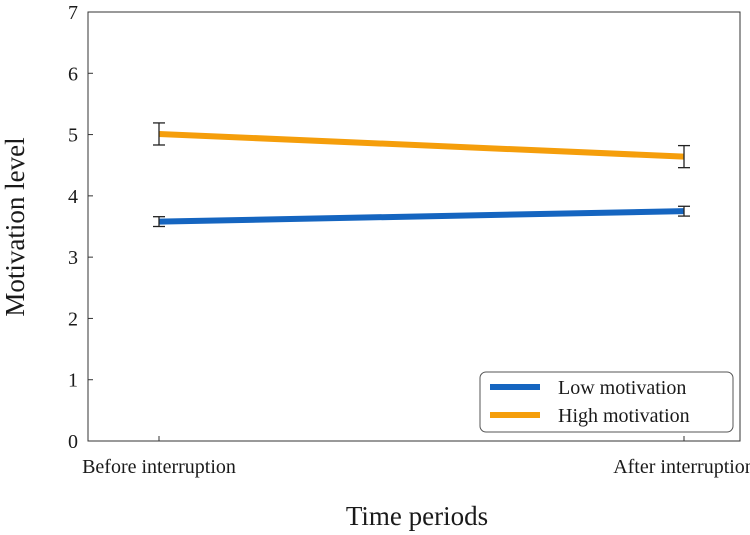 The image size is (750, 535). I want to click on legend-label-high-motivation: High motivation, so click(624, 416).